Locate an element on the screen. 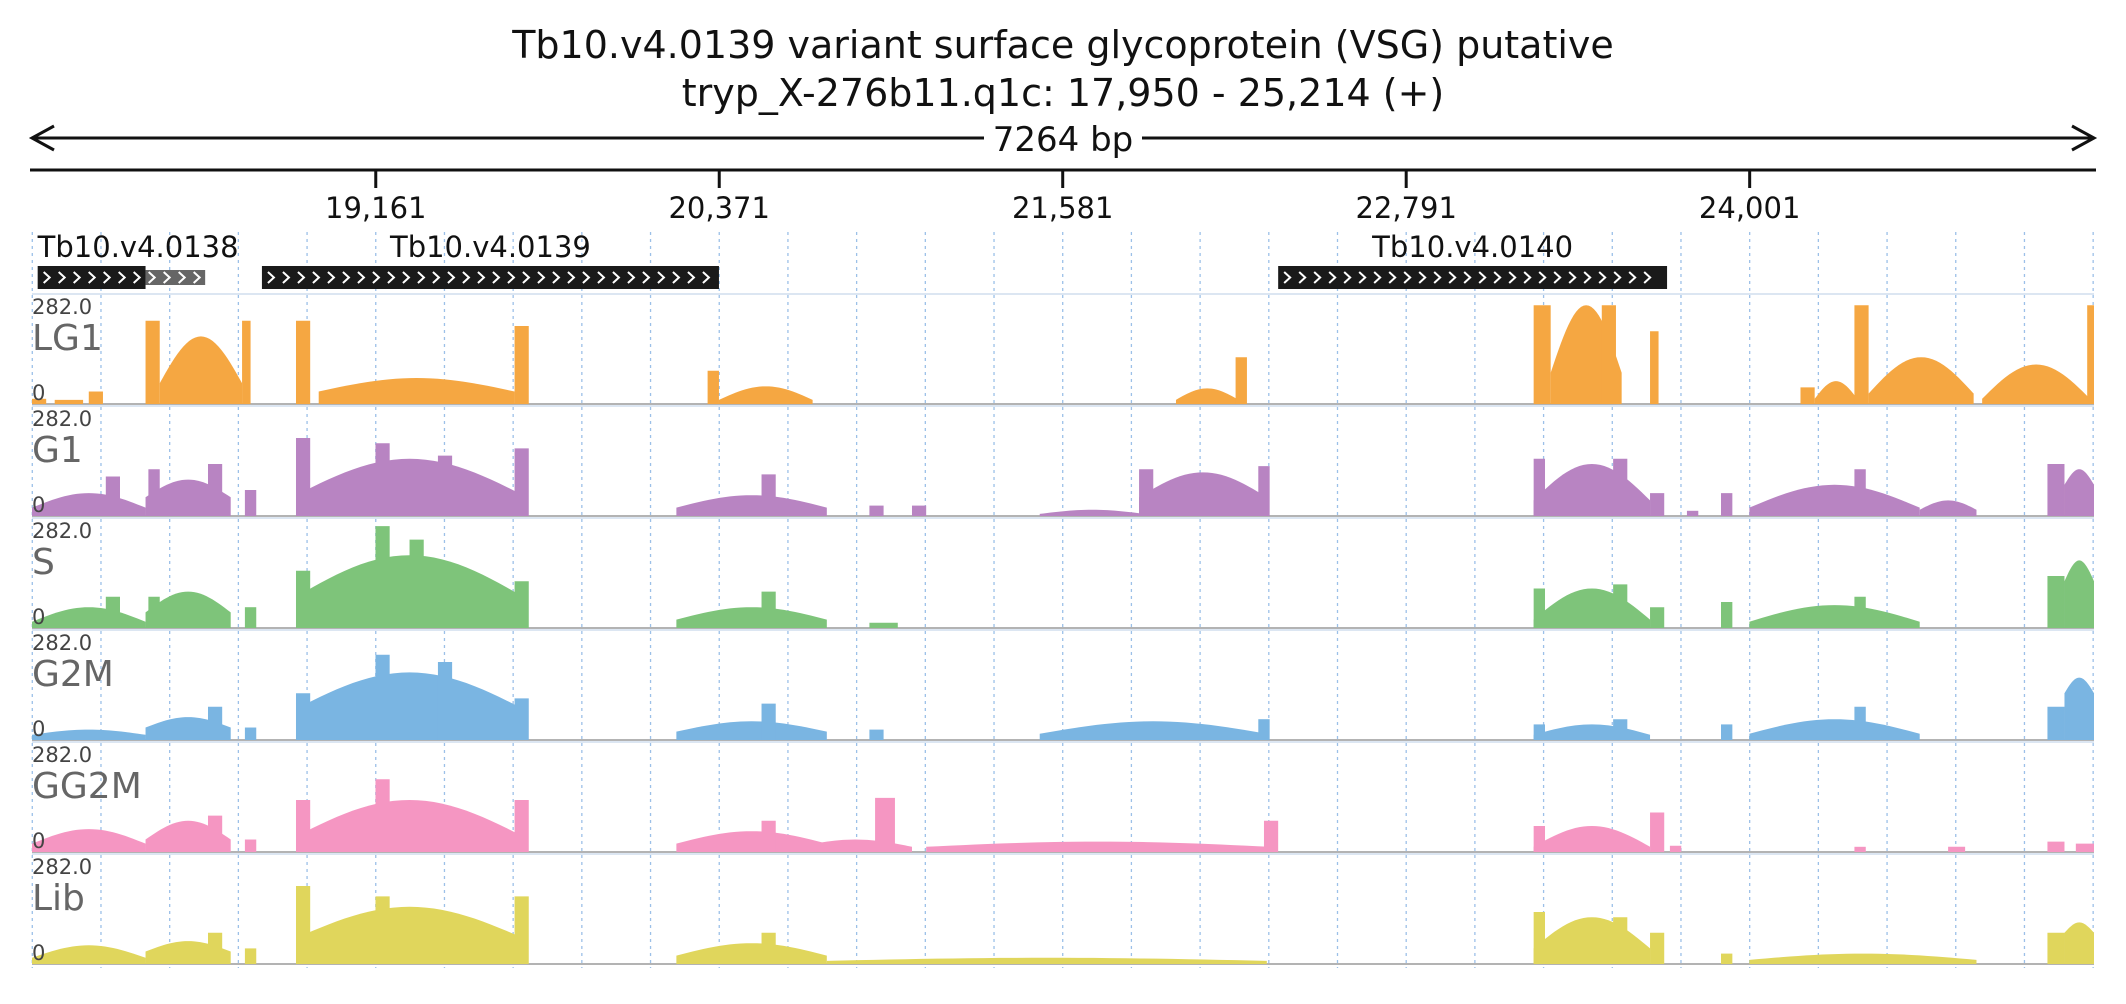  coverage-track: 282.0 0 G2M is located at coordinates (1063, 685).